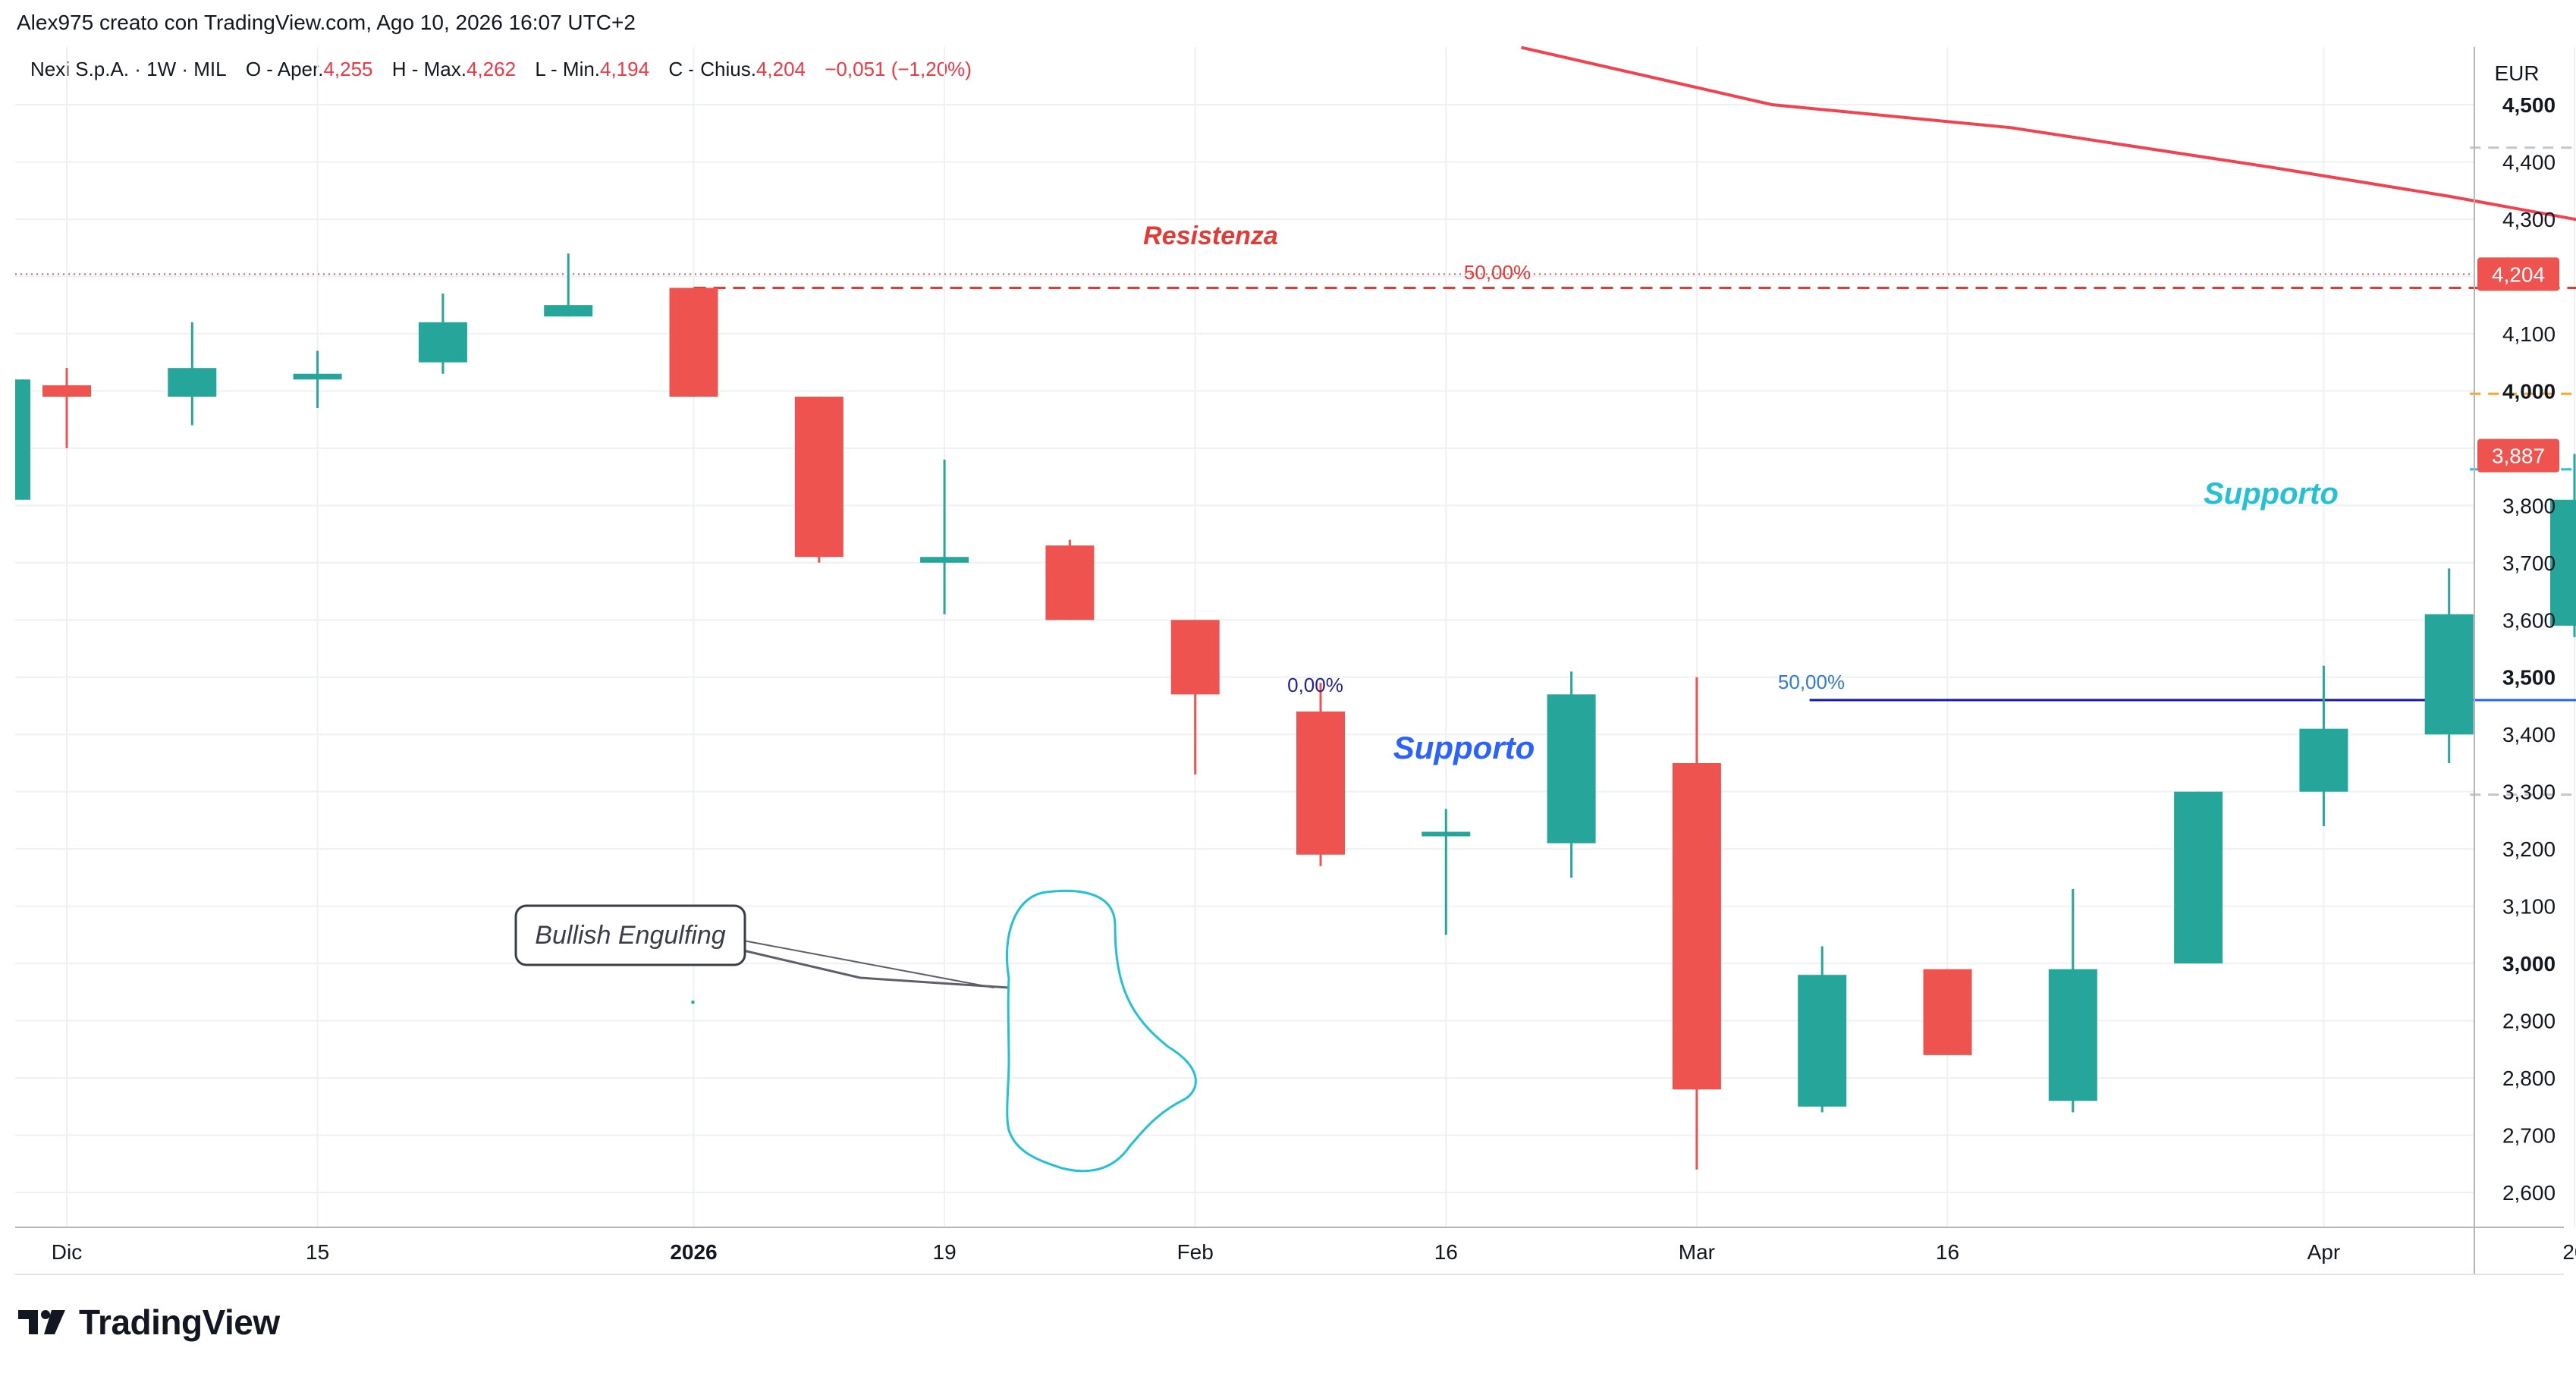 The width and height of the screenshot is (2576, 1373). What do you see at coordinates (1464, 747) in the screenshot?
I see `blue-support-label: Supporto` at bounding box center [1464, 747].